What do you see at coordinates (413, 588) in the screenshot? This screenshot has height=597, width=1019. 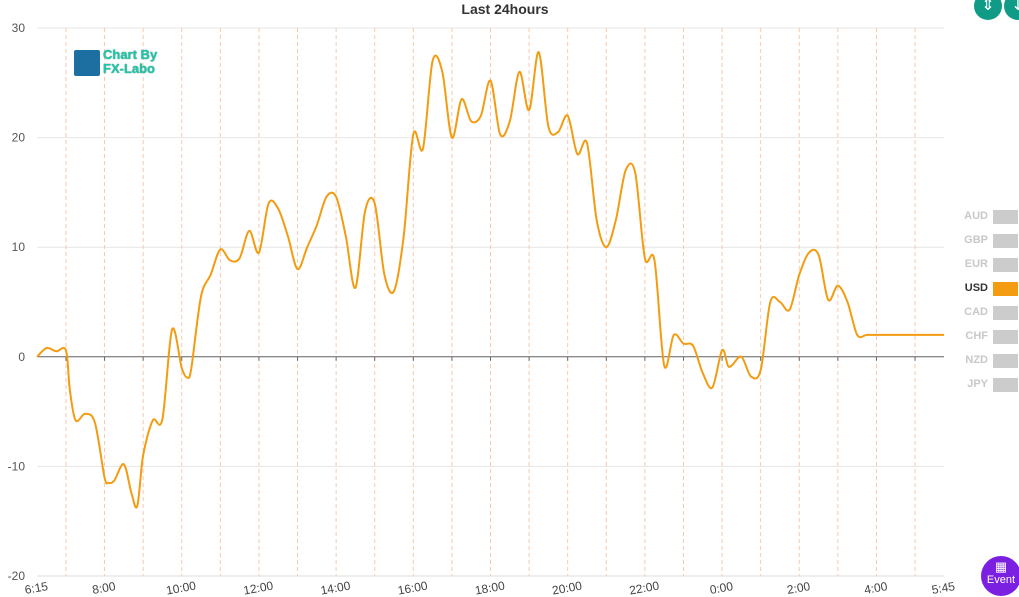 I see `x-tick-label: 16:00` at bounding box center [413, 588].